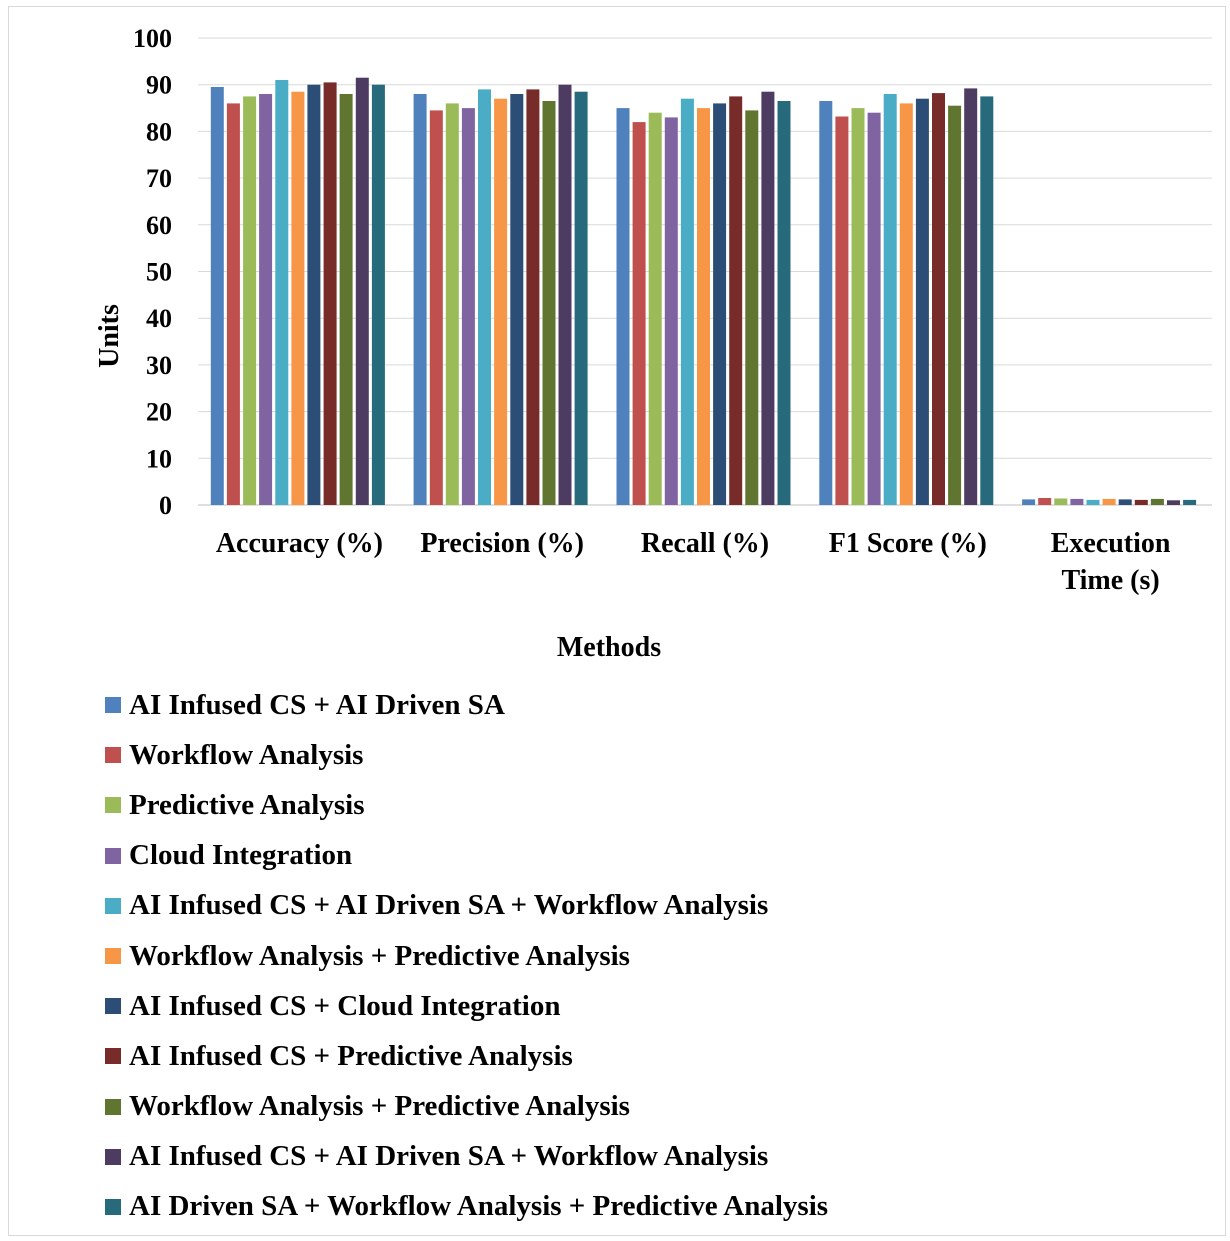 This screenshot has height=1241, width=1230. I want to click on x-category-label: Precision (%), so click(502, 543).